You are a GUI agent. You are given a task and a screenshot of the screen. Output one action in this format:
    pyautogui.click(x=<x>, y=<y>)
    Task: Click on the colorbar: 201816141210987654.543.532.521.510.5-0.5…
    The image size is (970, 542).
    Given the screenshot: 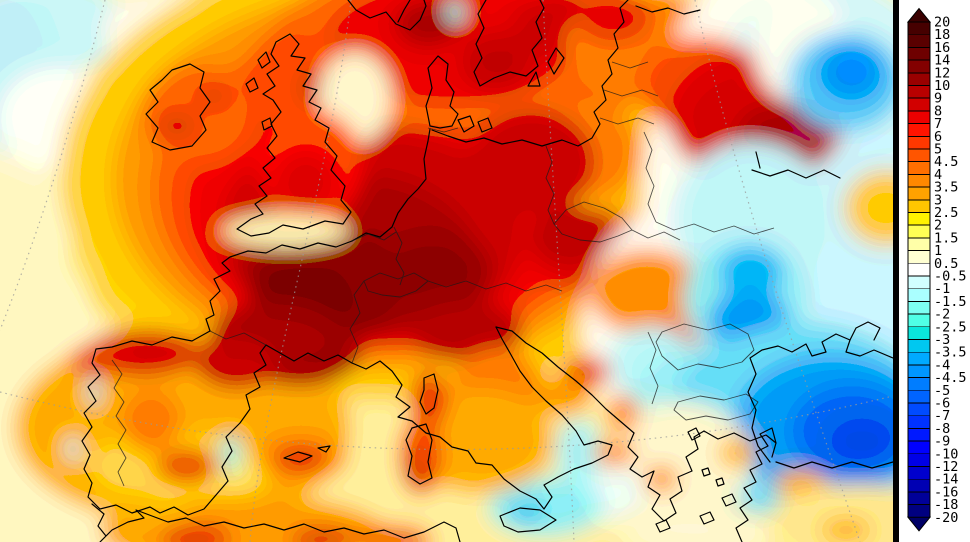 What is the action you would take?
    pyautogui.click(x=936, y=269)
    